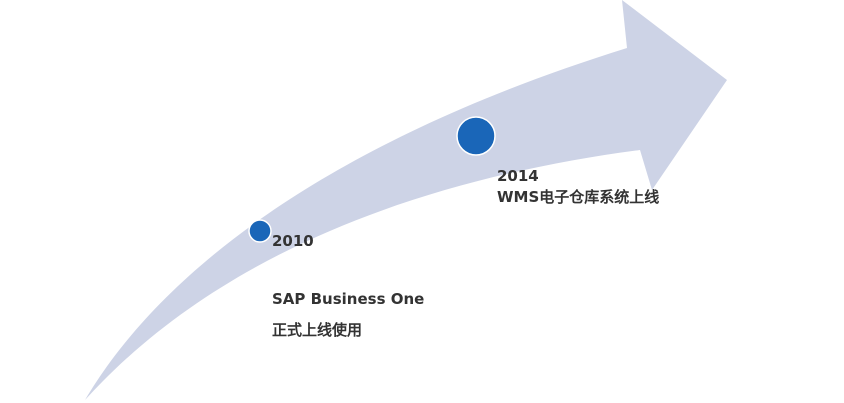 Image resolution: width=844 pixels, height=403 pixels. Describe the element at coordinates (476, 136) in the screenshot. I see `milestone-dot-2014` at that location.